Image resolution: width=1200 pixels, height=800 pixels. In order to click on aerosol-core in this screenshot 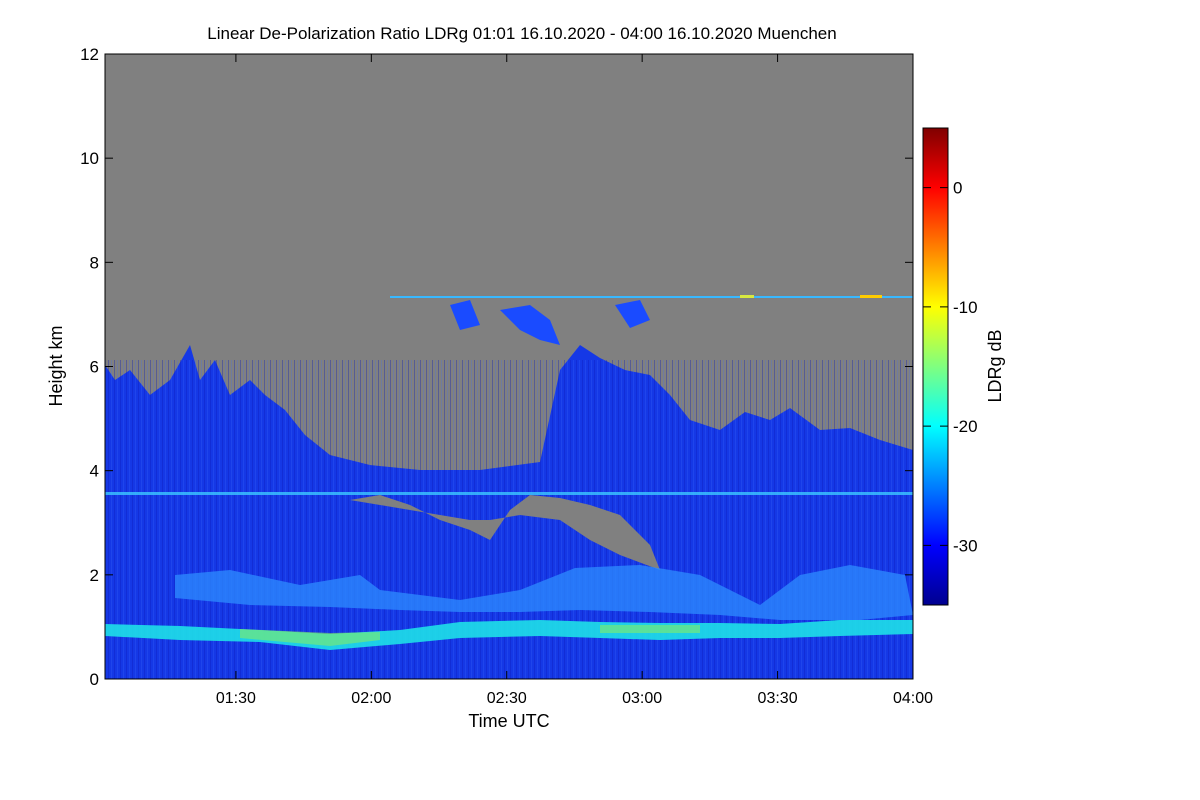, I will do `click(470, 635)`.